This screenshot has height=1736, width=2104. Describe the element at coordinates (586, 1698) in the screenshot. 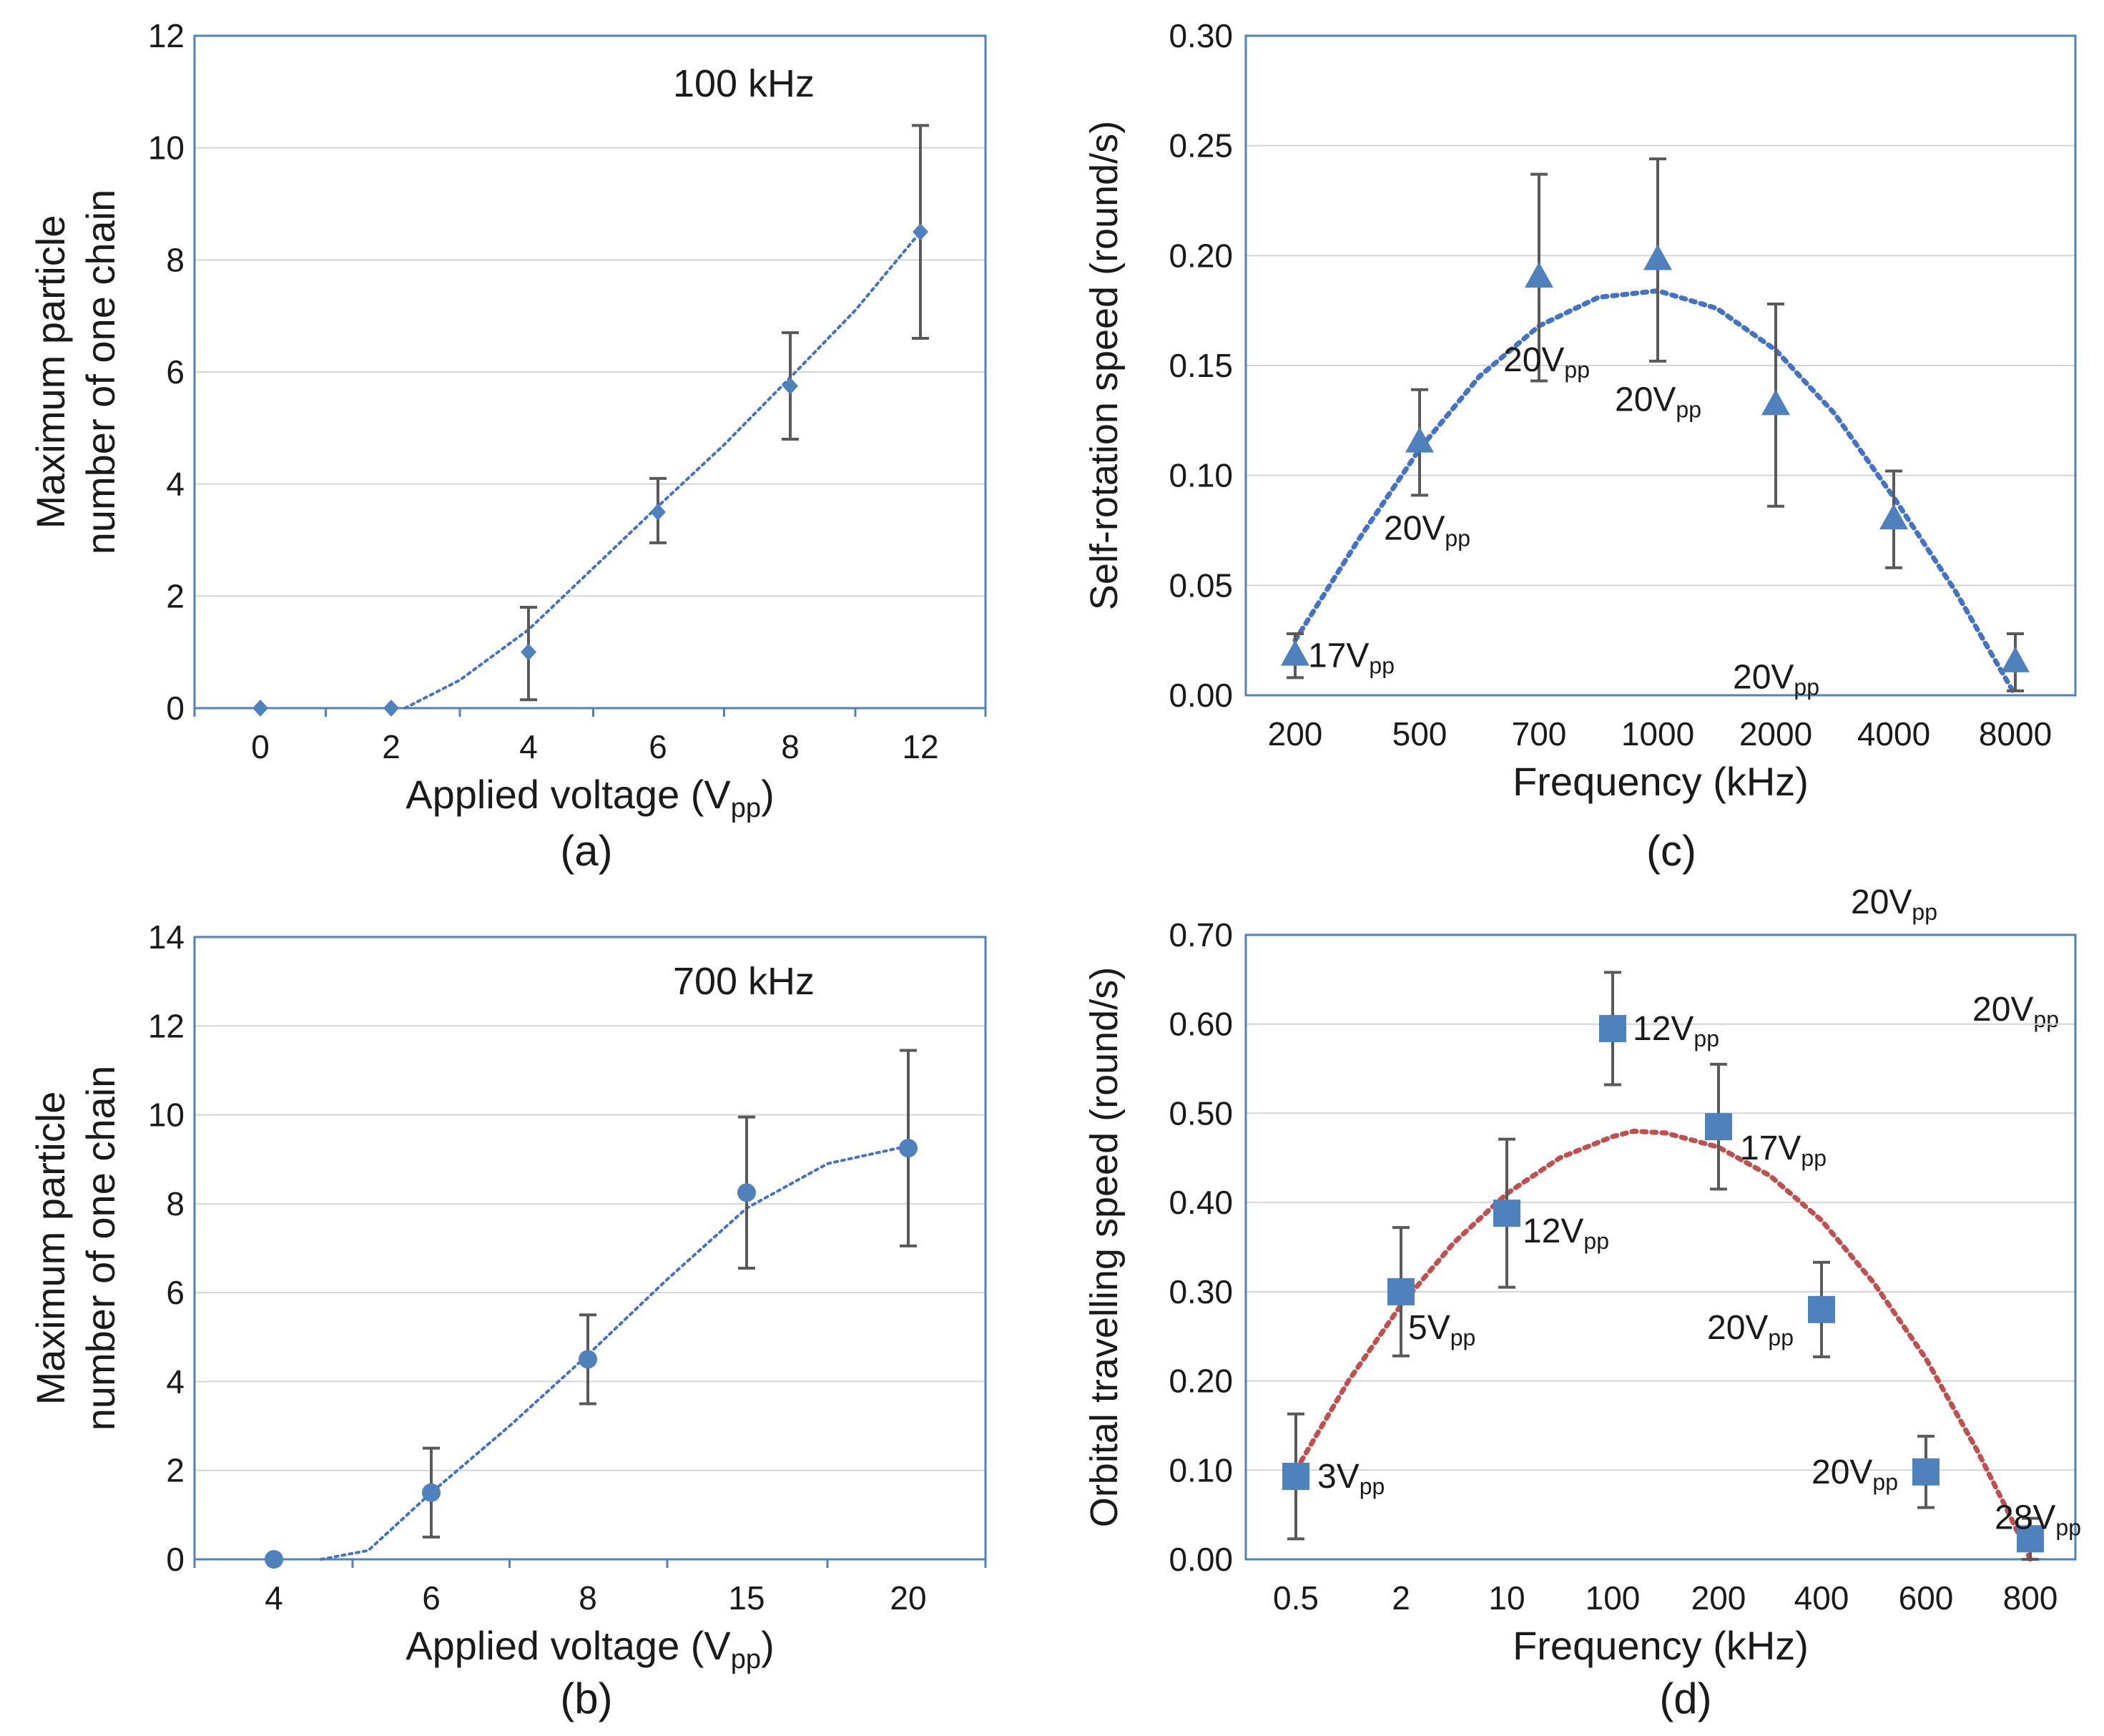

I see `panel-label: (b)` at that location.